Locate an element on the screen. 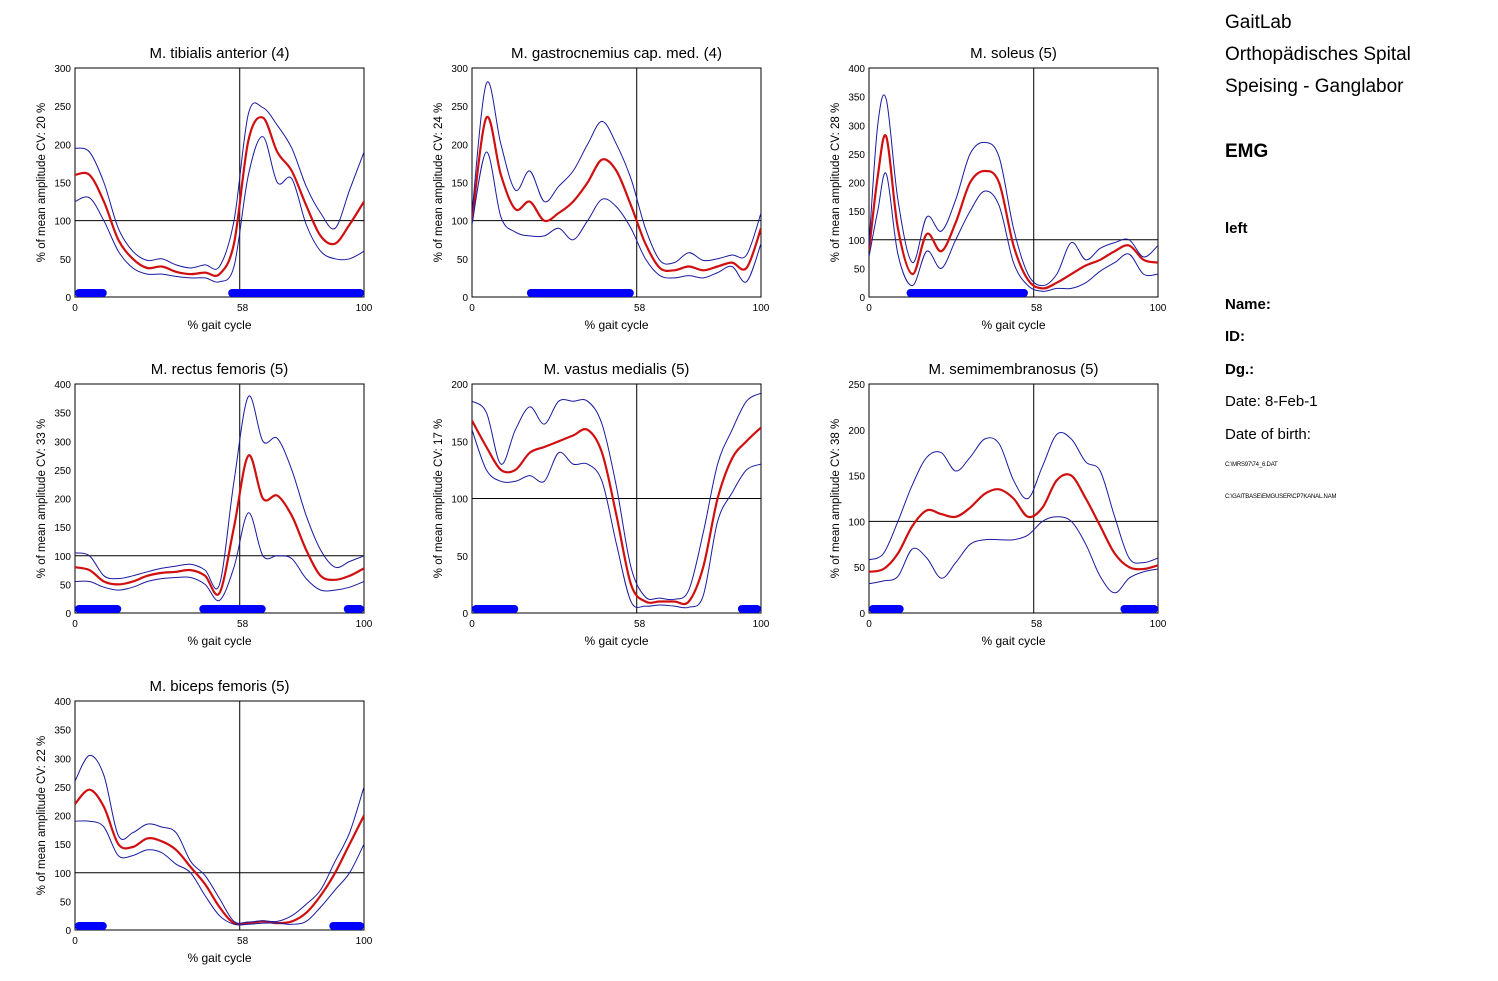 This screenshot has height=981, width=1498. chart-title: M. semimembranosus (5) is located at coordinates (1013, 369).